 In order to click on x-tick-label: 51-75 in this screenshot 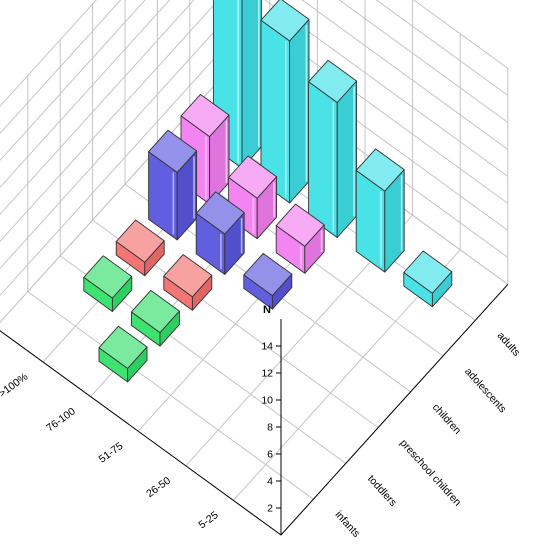, I will do `click(111, 453)`.